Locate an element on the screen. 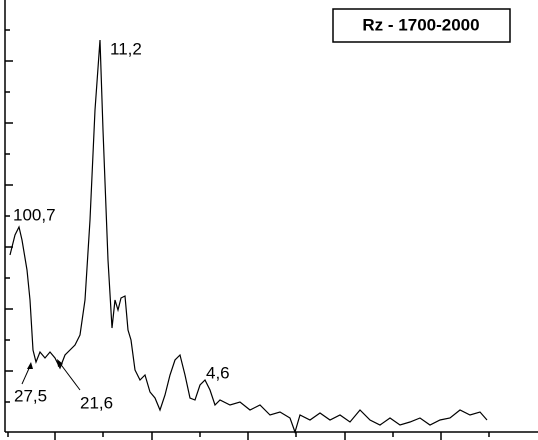  legend-box is located at coordinates (421, 25).